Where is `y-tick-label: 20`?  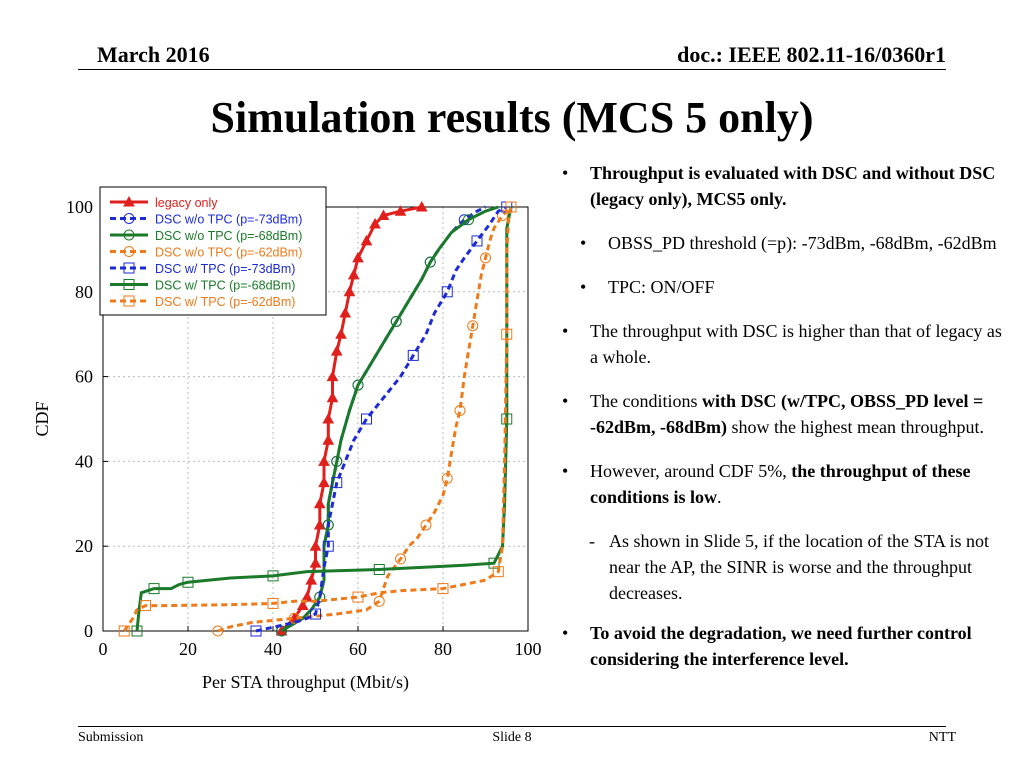
y-tick-label: 20 is located at coordinates (84, 546).